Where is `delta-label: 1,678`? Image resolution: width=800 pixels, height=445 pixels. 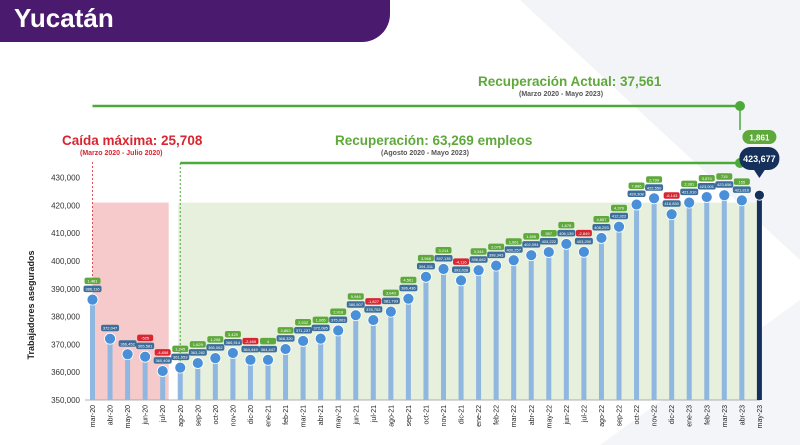 delta-label: 1,678 is located at coordinates (566, 225).